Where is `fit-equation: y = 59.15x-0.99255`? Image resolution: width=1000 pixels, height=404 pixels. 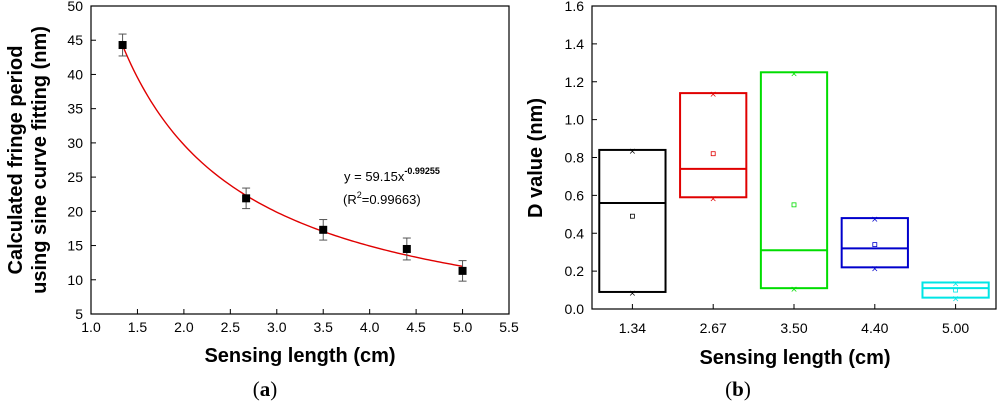 fit-equation: y = 59.15x-0.99255 is located at coordinates (392, 175).